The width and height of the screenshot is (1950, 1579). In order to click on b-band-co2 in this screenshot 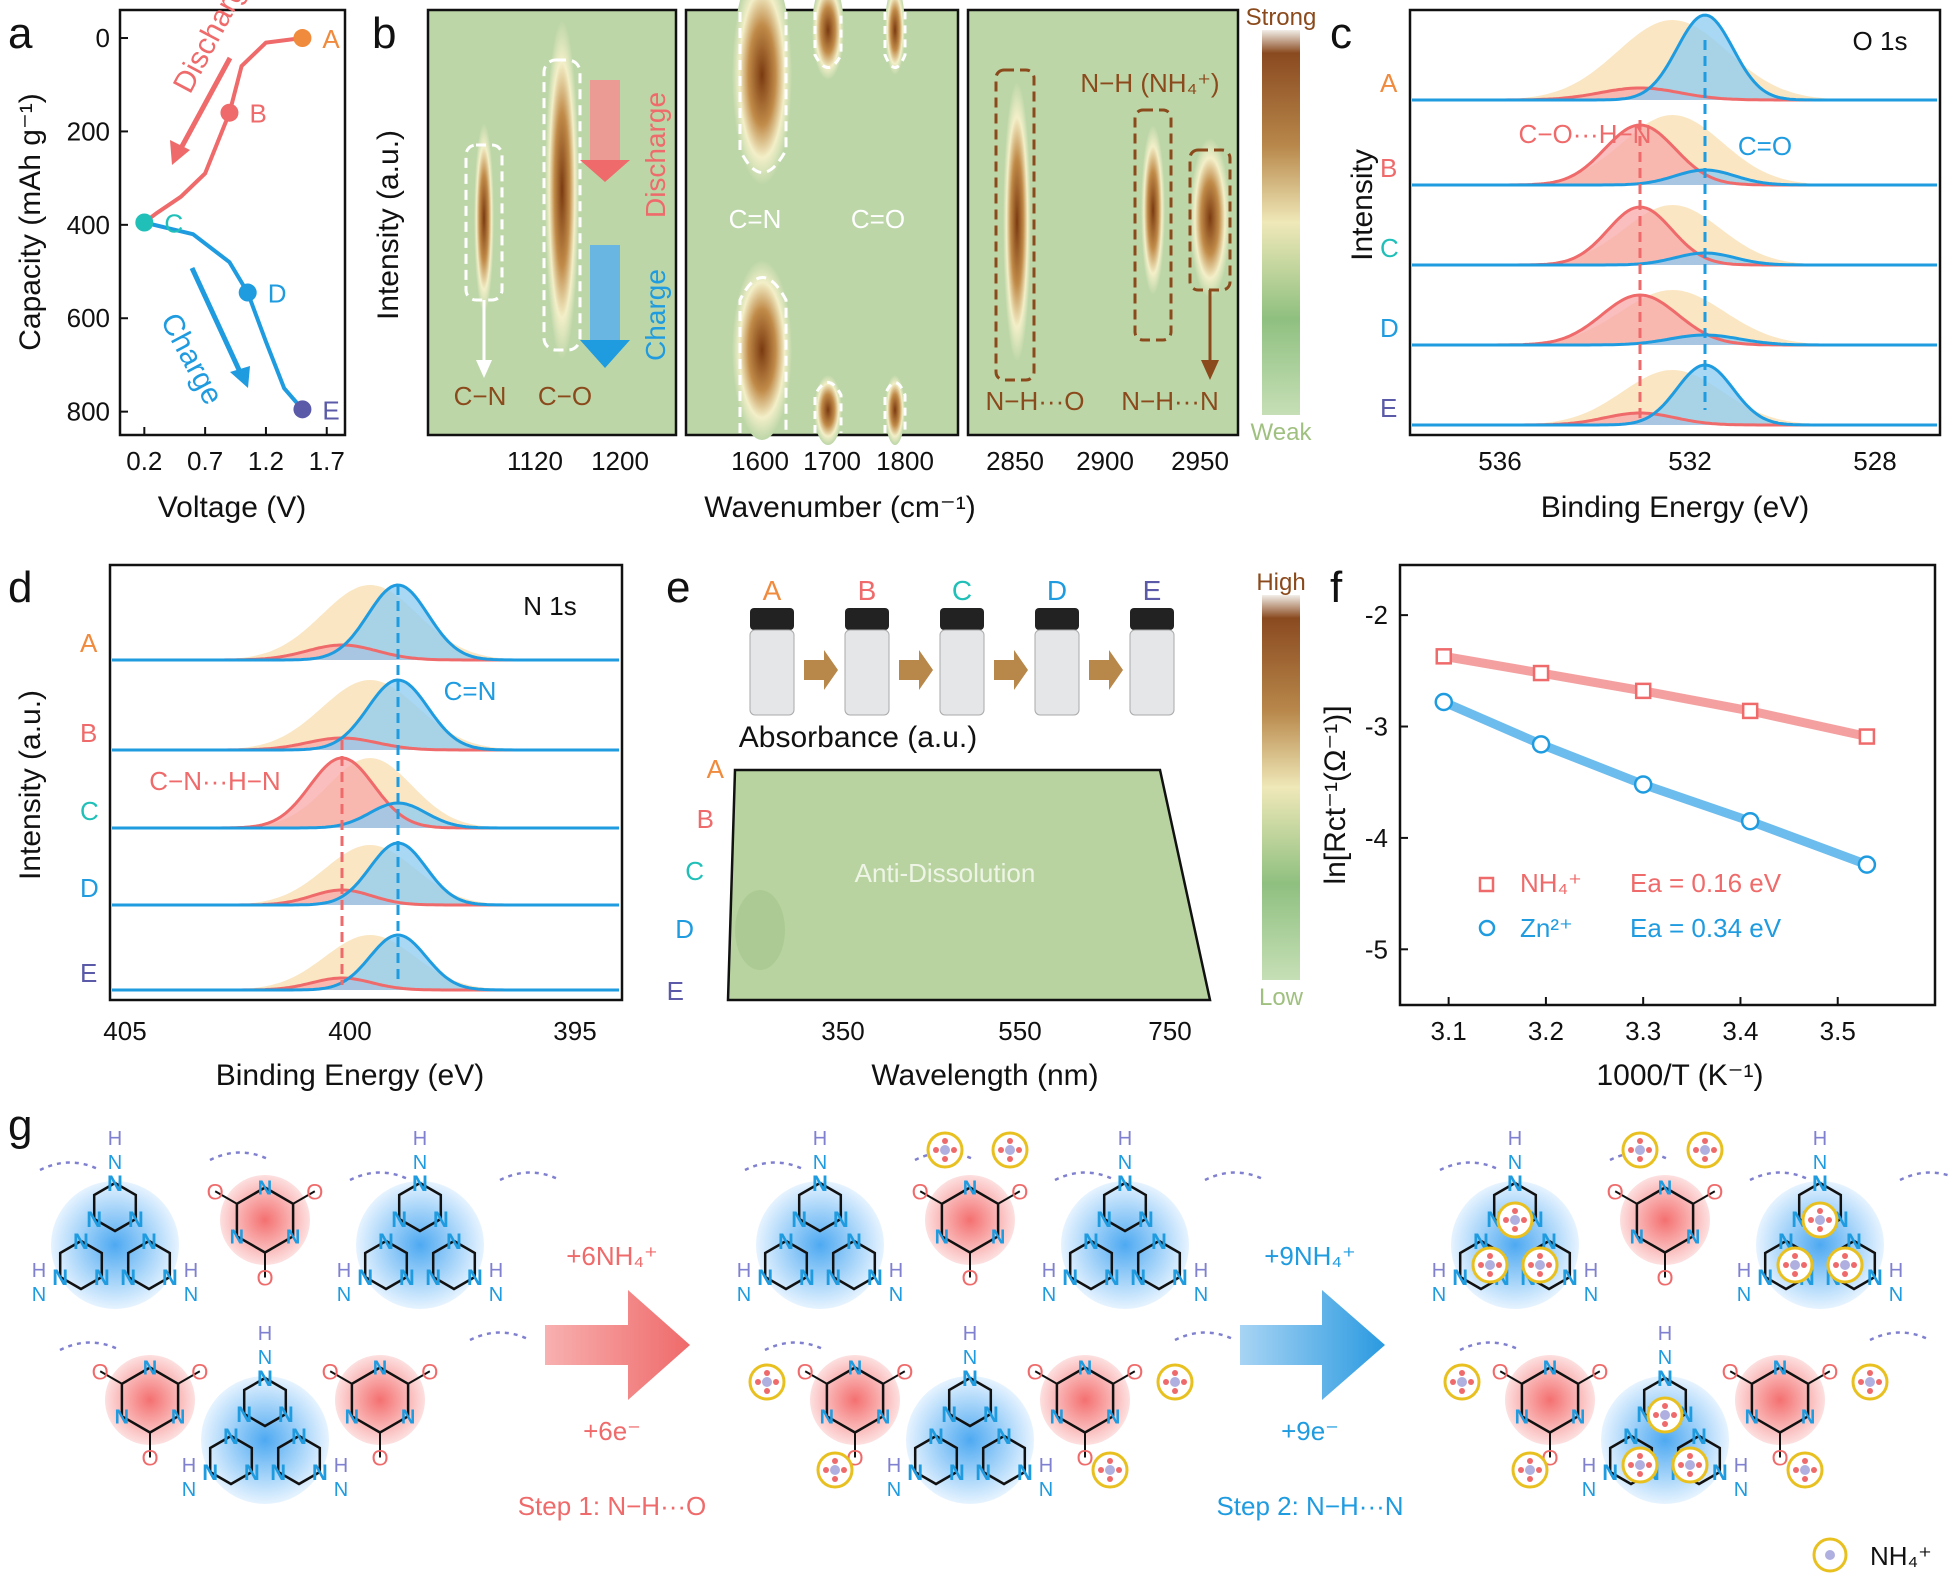, I will do `click(828, 410)`.